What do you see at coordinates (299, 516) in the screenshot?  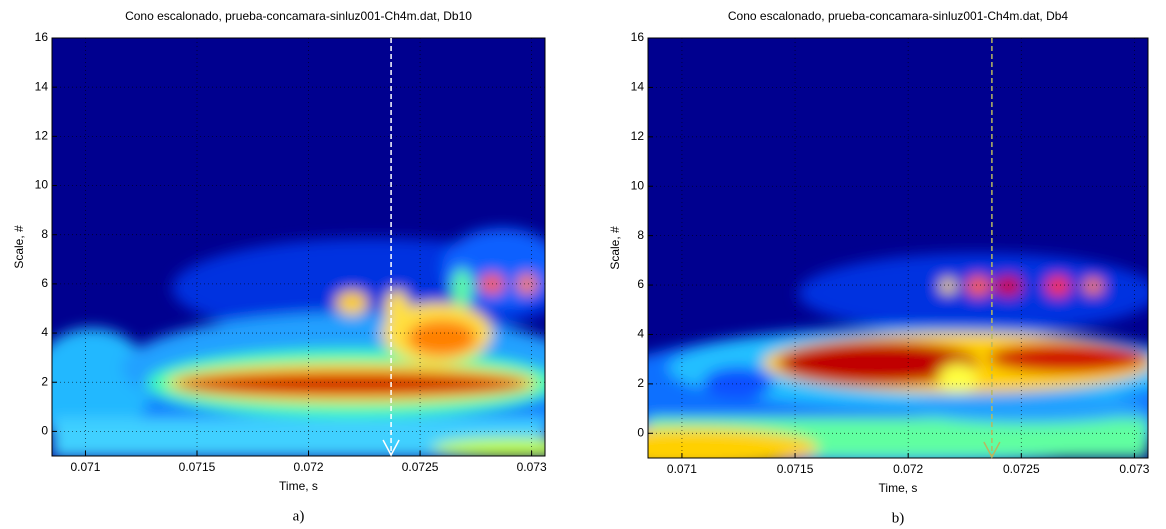 I see `panel-caption: a)` at bounding box center [299, 516].